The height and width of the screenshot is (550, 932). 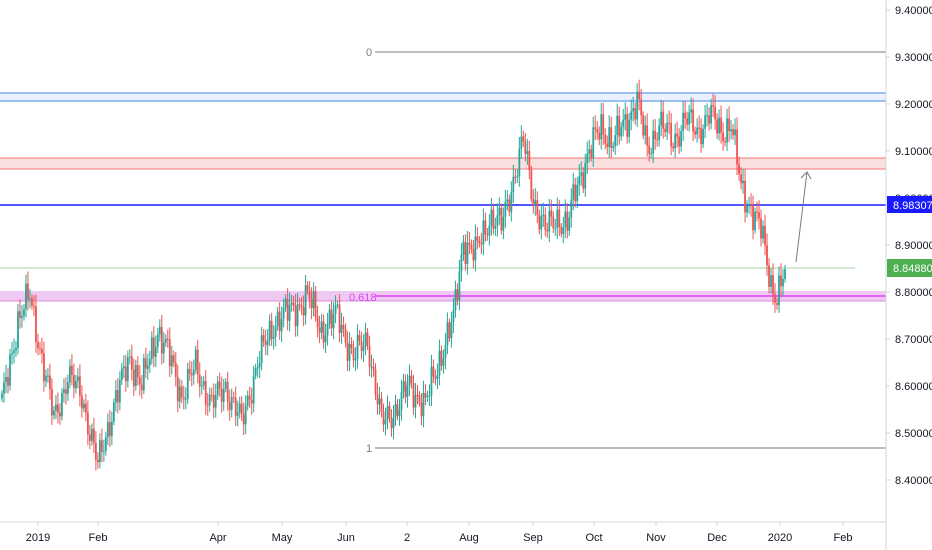 I want to click on time-axis: 2019 Feb Apr May Jun 2 Aug Sep Oct Nov Dec 2020 Feb, so click(x=443, y=532).